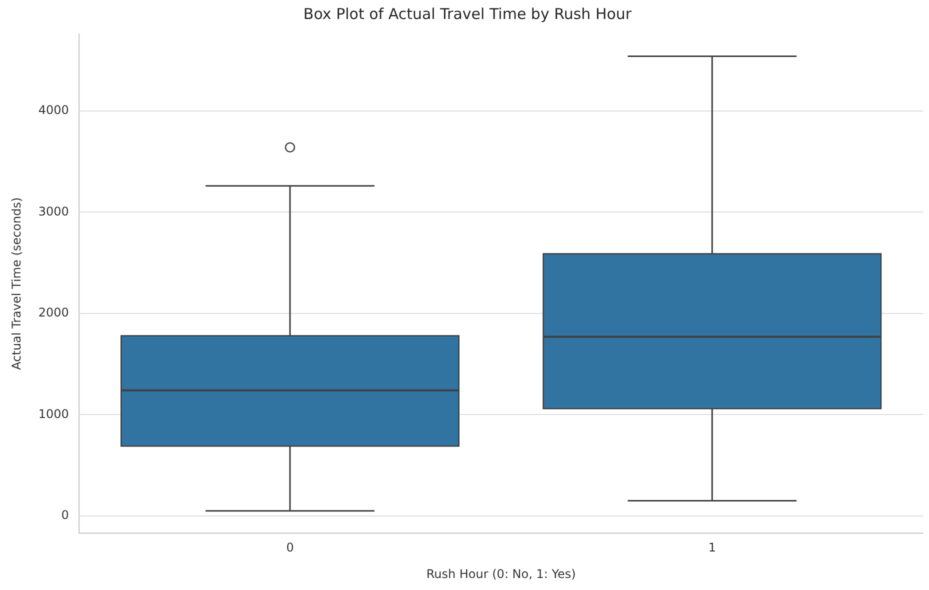 This screenshot has height=590, width=929. I want to click on x-tick-label: 1, so click(712, 547).